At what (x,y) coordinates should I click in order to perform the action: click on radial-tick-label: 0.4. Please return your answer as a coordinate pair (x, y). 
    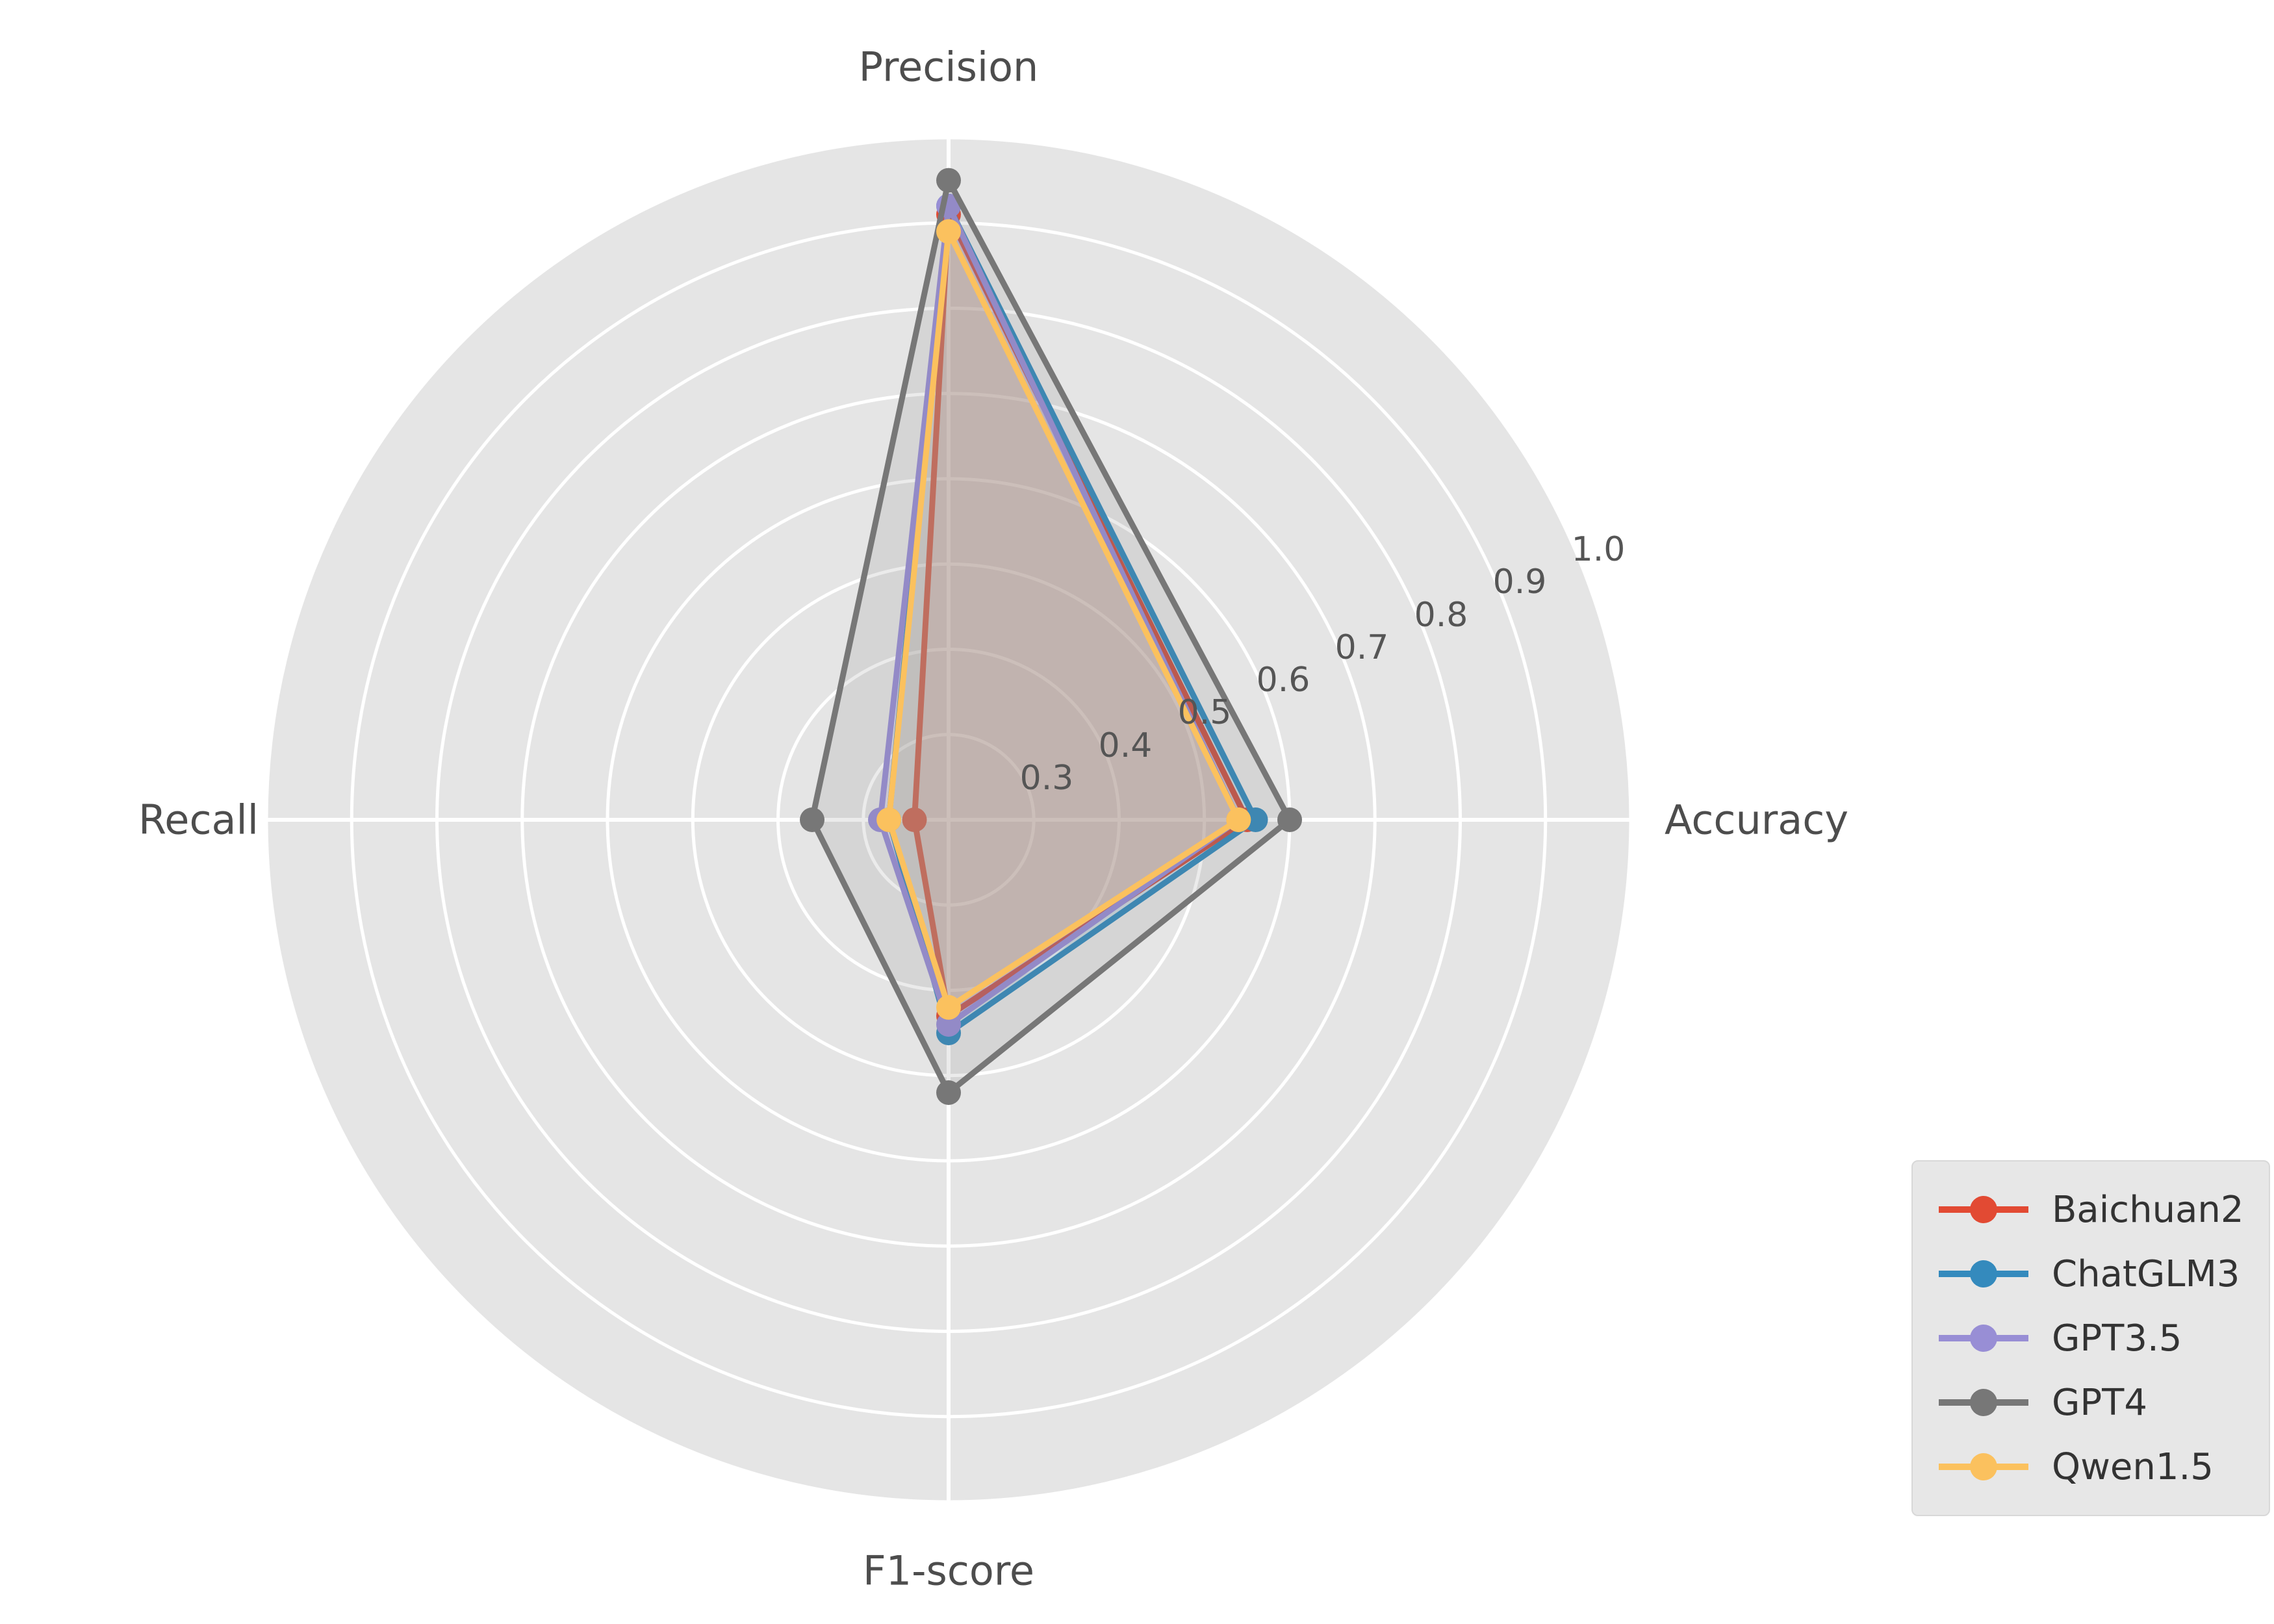
    Looking at the image, I should click on (1125, 745).